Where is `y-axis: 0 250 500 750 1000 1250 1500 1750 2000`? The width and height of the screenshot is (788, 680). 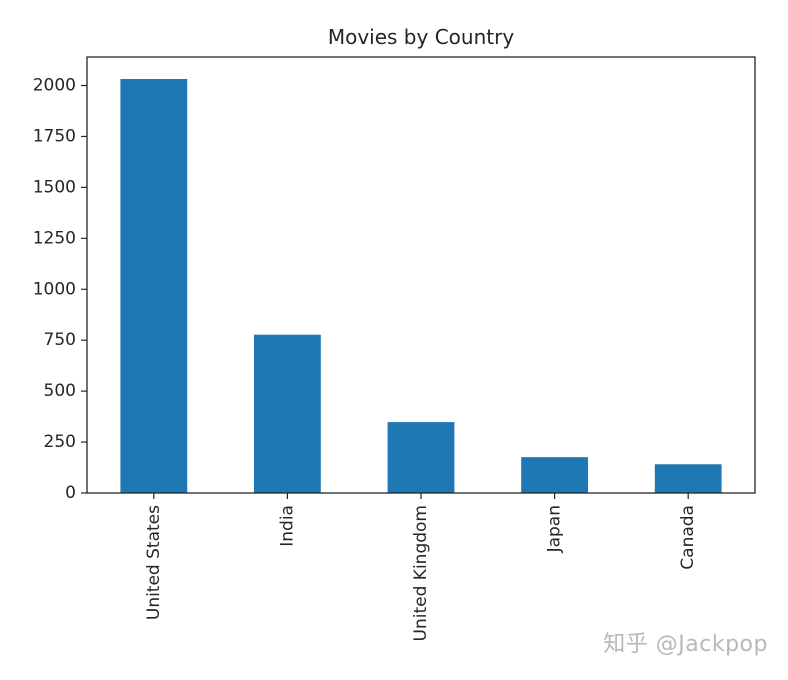 y-axis: 0 250 500 750 1000 1250 1500 1750 2000 is located at coordinates (60, 289).